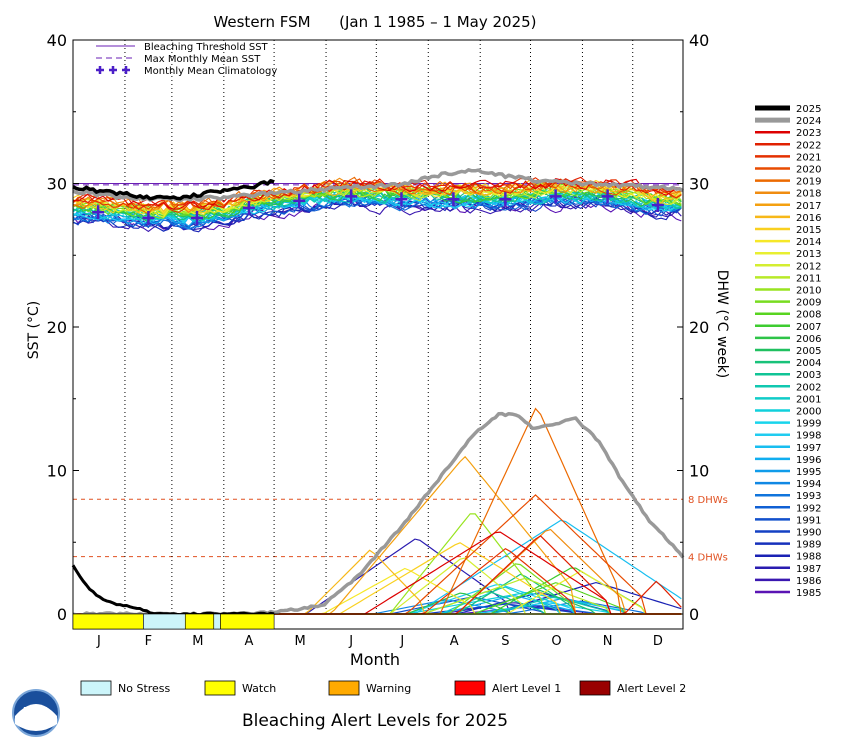 This screenshot has height=754, width=850. Describe the element at coordinates (808, 303) in the screenshot. I see `year-legend-label: 2009` at that location.